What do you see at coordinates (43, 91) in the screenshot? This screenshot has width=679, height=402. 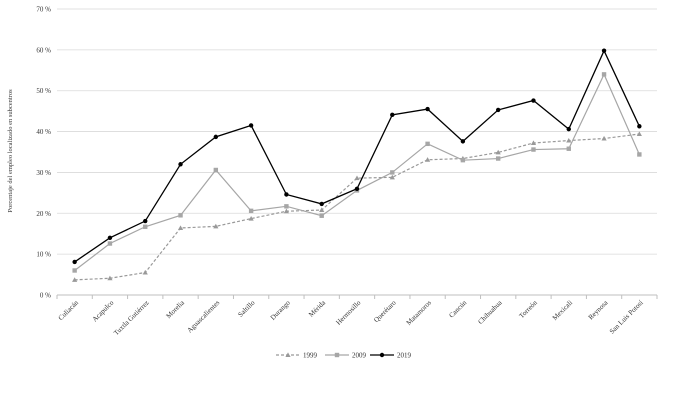 I see `y-tick-label: 50 %` at bounding box center [43, 91].